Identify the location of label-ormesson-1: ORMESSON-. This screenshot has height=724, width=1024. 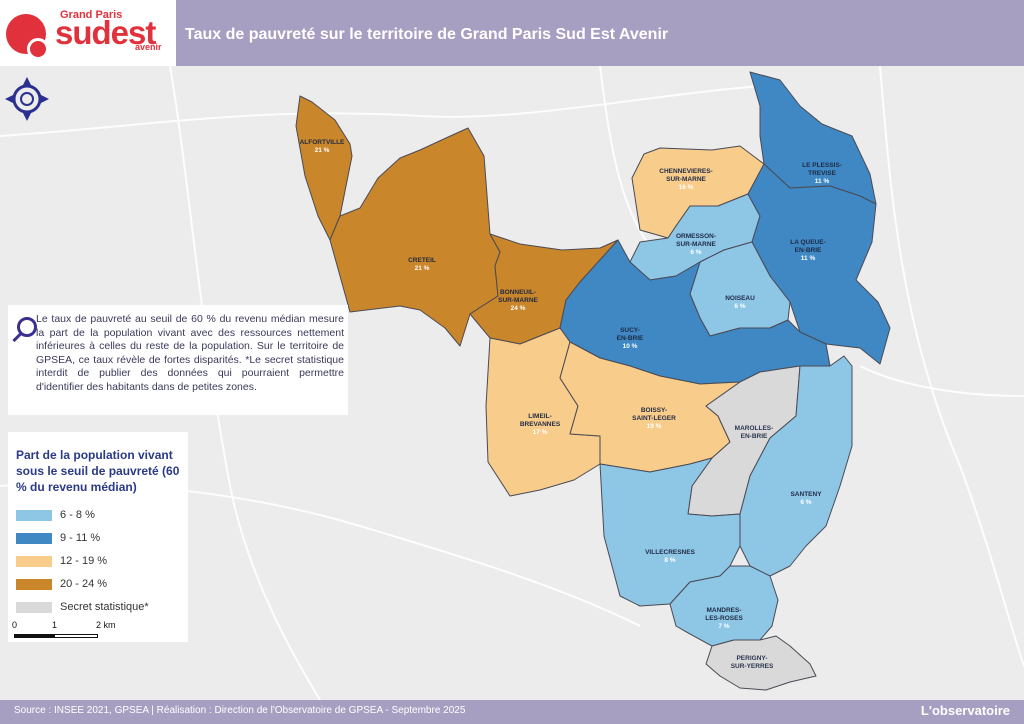
(696, 236).